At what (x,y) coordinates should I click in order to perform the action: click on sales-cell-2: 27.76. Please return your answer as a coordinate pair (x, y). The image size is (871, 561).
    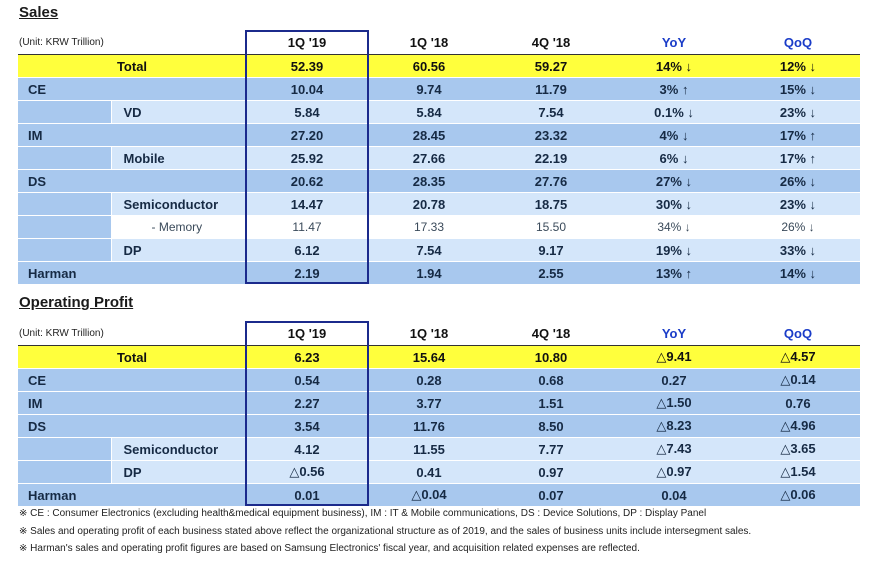
    Looking at the image, I should click on (551, 181).